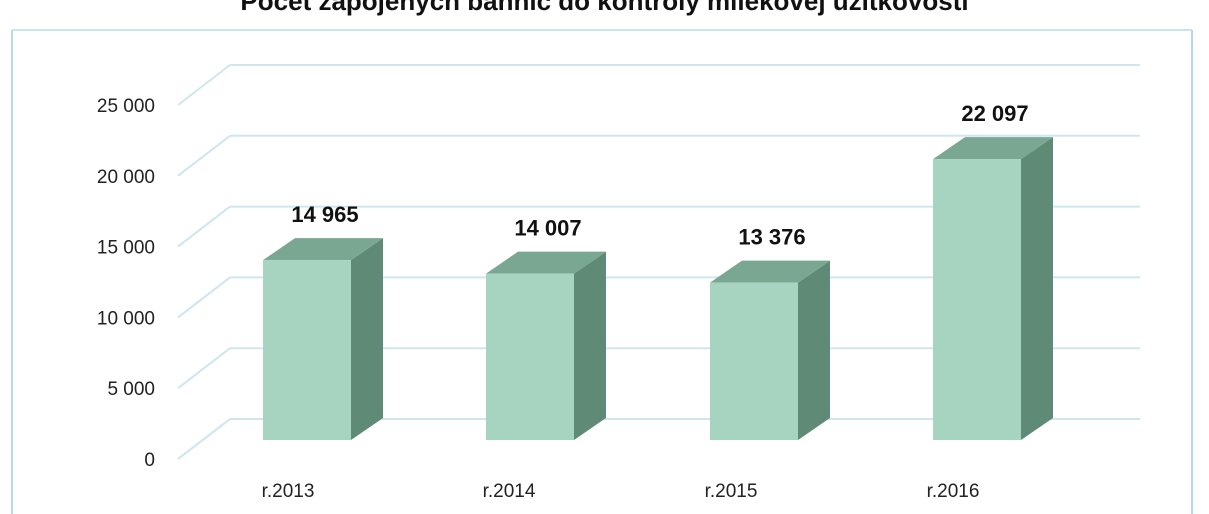 The width and height of the screenshot is (1209, 514). Describe the element at coordinates (126, 283) in the screenshot. I see `y-axis: 0 5 000 10 000 15 000 20 000 25 000` at that location.